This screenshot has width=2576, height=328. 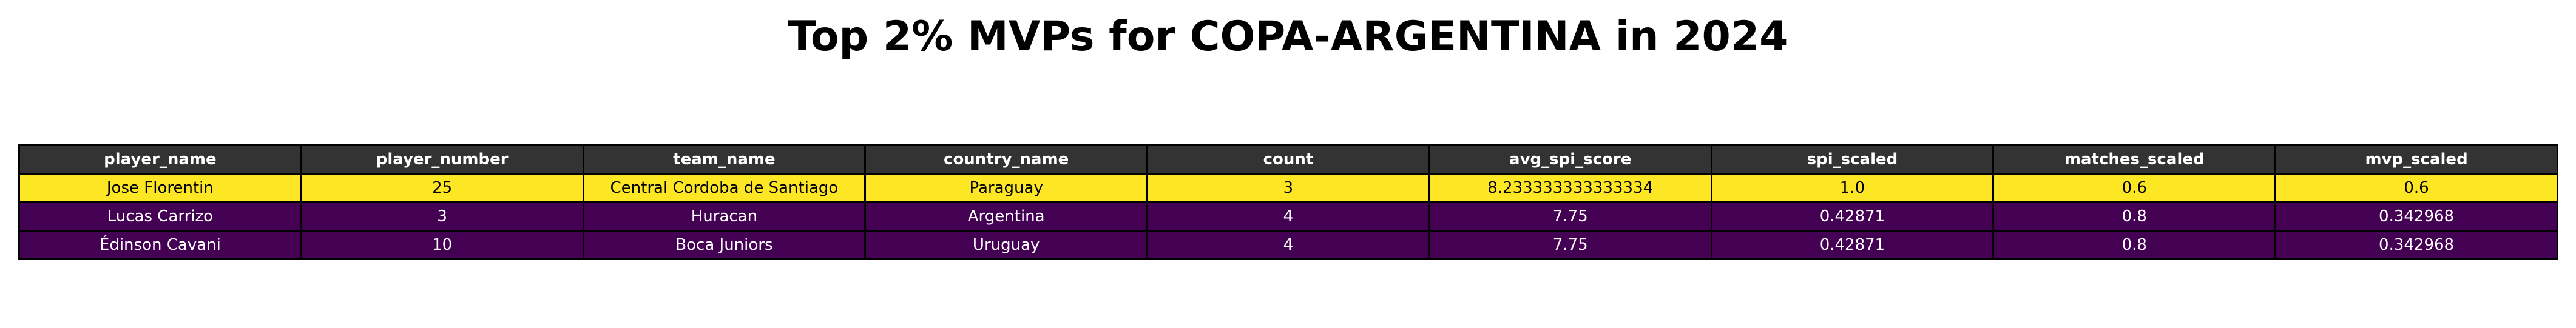 I want to click on cell-player-name: Lucas Carrizo, so click(x=160, y=217).